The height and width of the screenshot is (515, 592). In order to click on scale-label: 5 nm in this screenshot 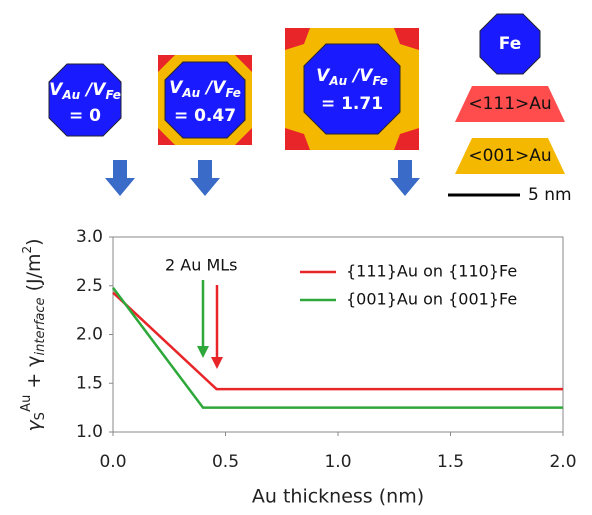, I will do `click(550, 195)`.